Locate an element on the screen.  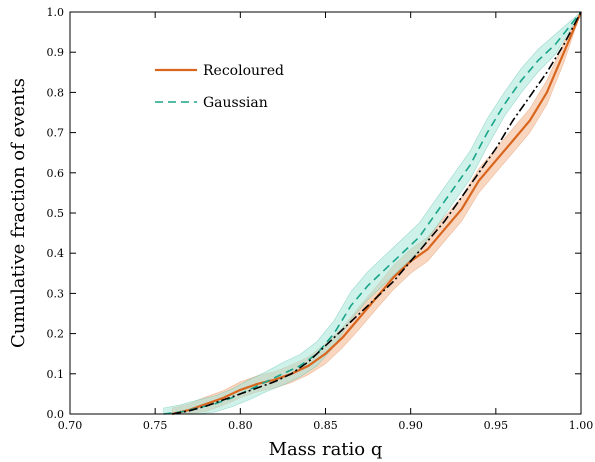
x-axis-label: Mass ratio q is located at coordinates (326, 449).